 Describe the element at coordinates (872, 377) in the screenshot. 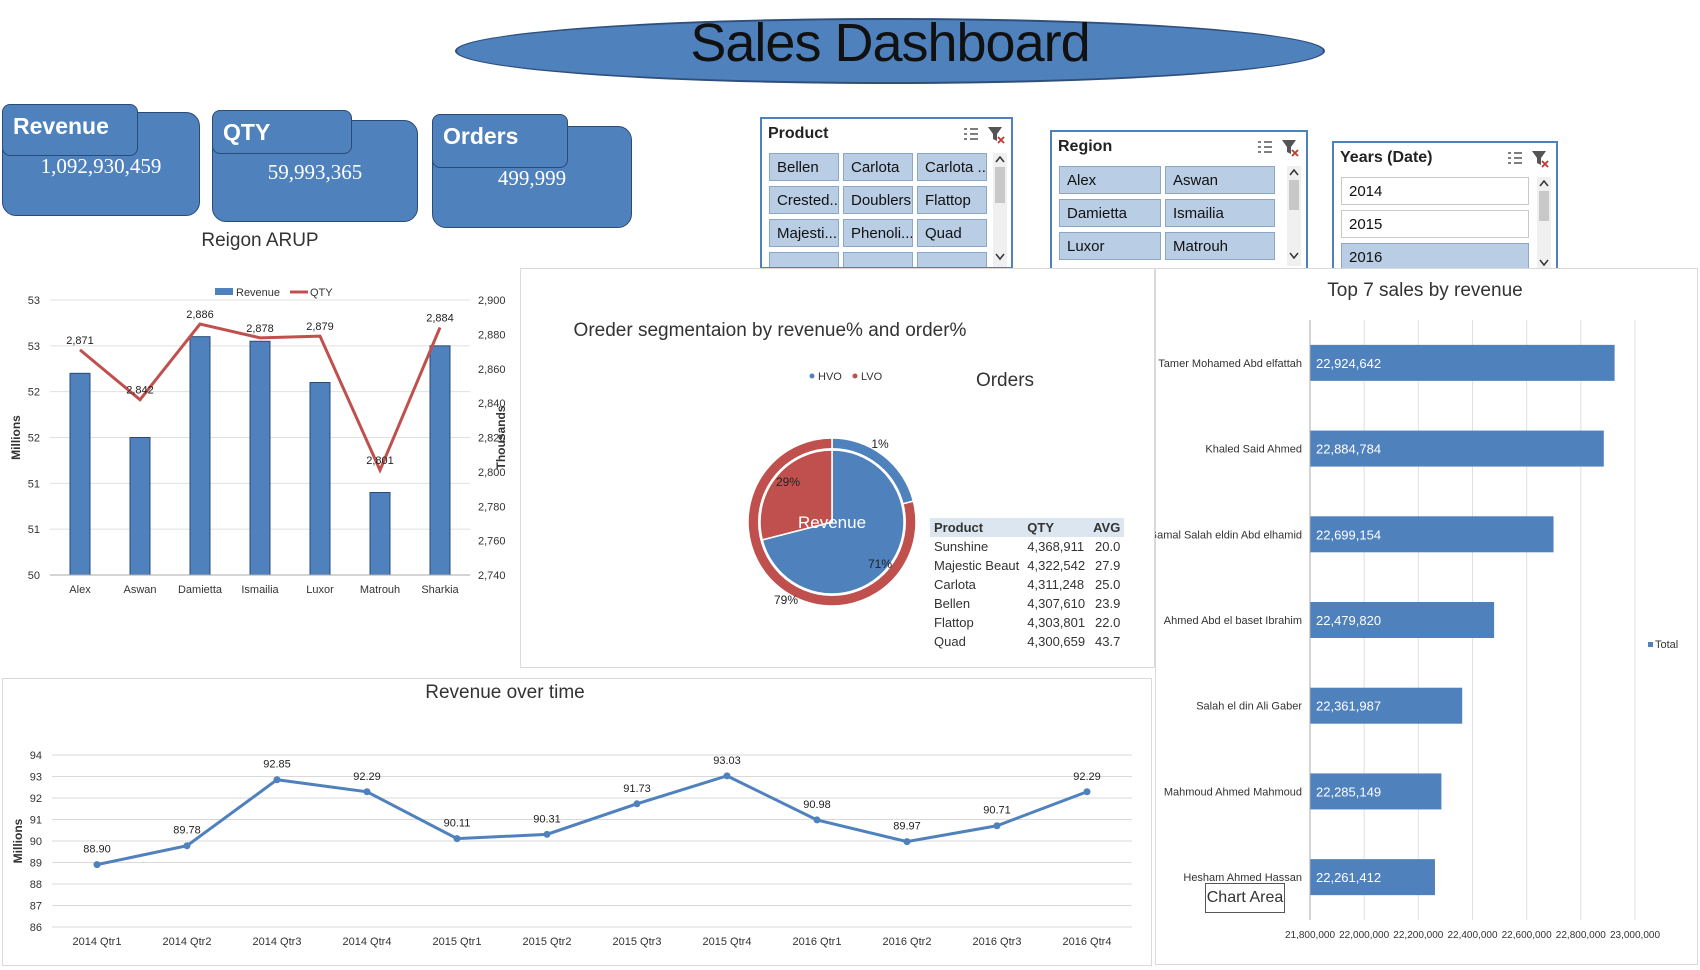

I see `legend-lvo-label: LVO` at that location.